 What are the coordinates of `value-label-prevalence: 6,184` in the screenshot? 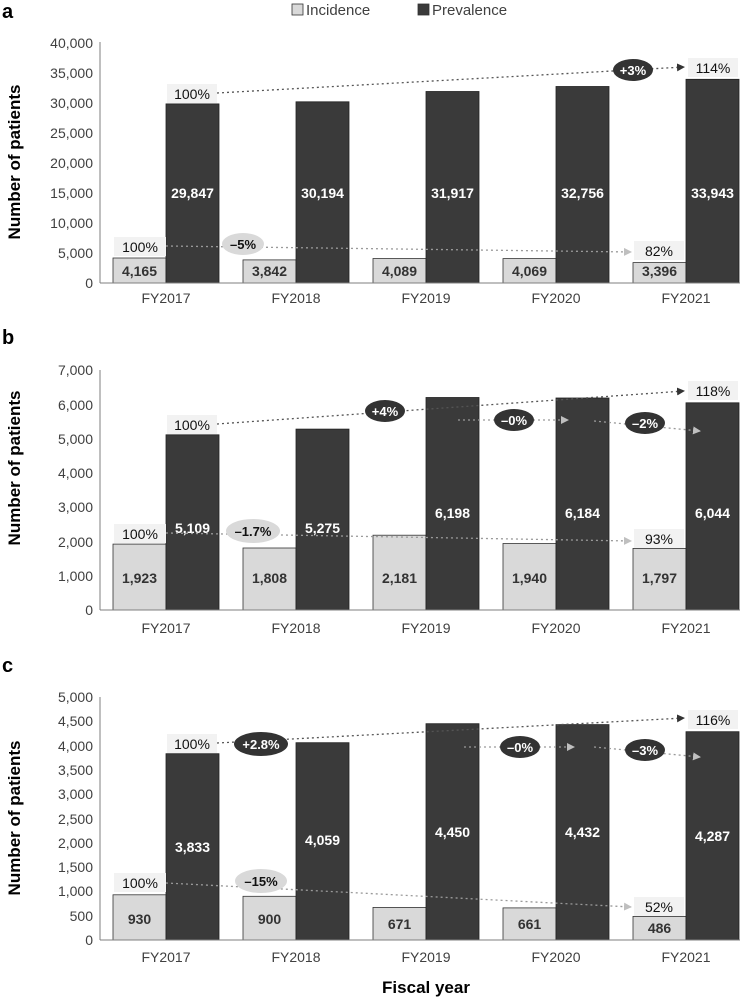 It's located at (582, 513).